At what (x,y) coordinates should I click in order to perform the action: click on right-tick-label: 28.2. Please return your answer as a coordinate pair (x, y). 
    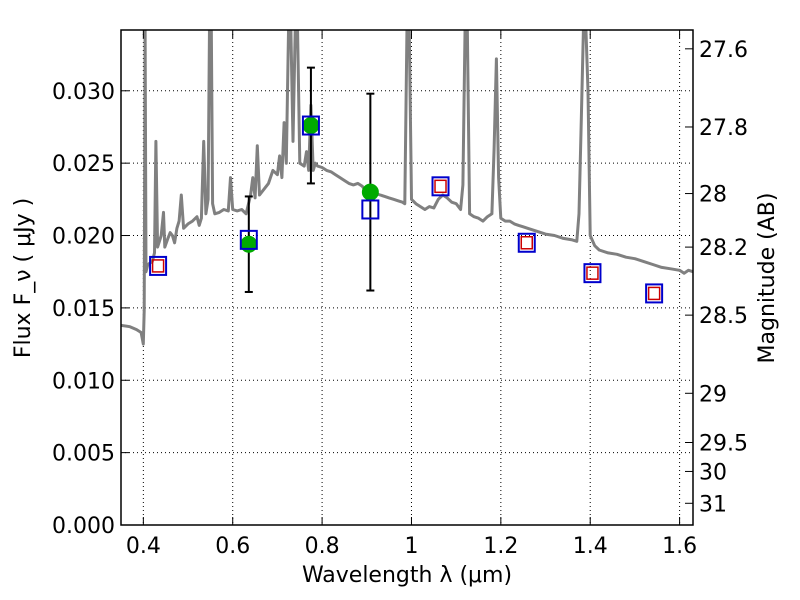
    Looking at the image, I should click on (723, 248).